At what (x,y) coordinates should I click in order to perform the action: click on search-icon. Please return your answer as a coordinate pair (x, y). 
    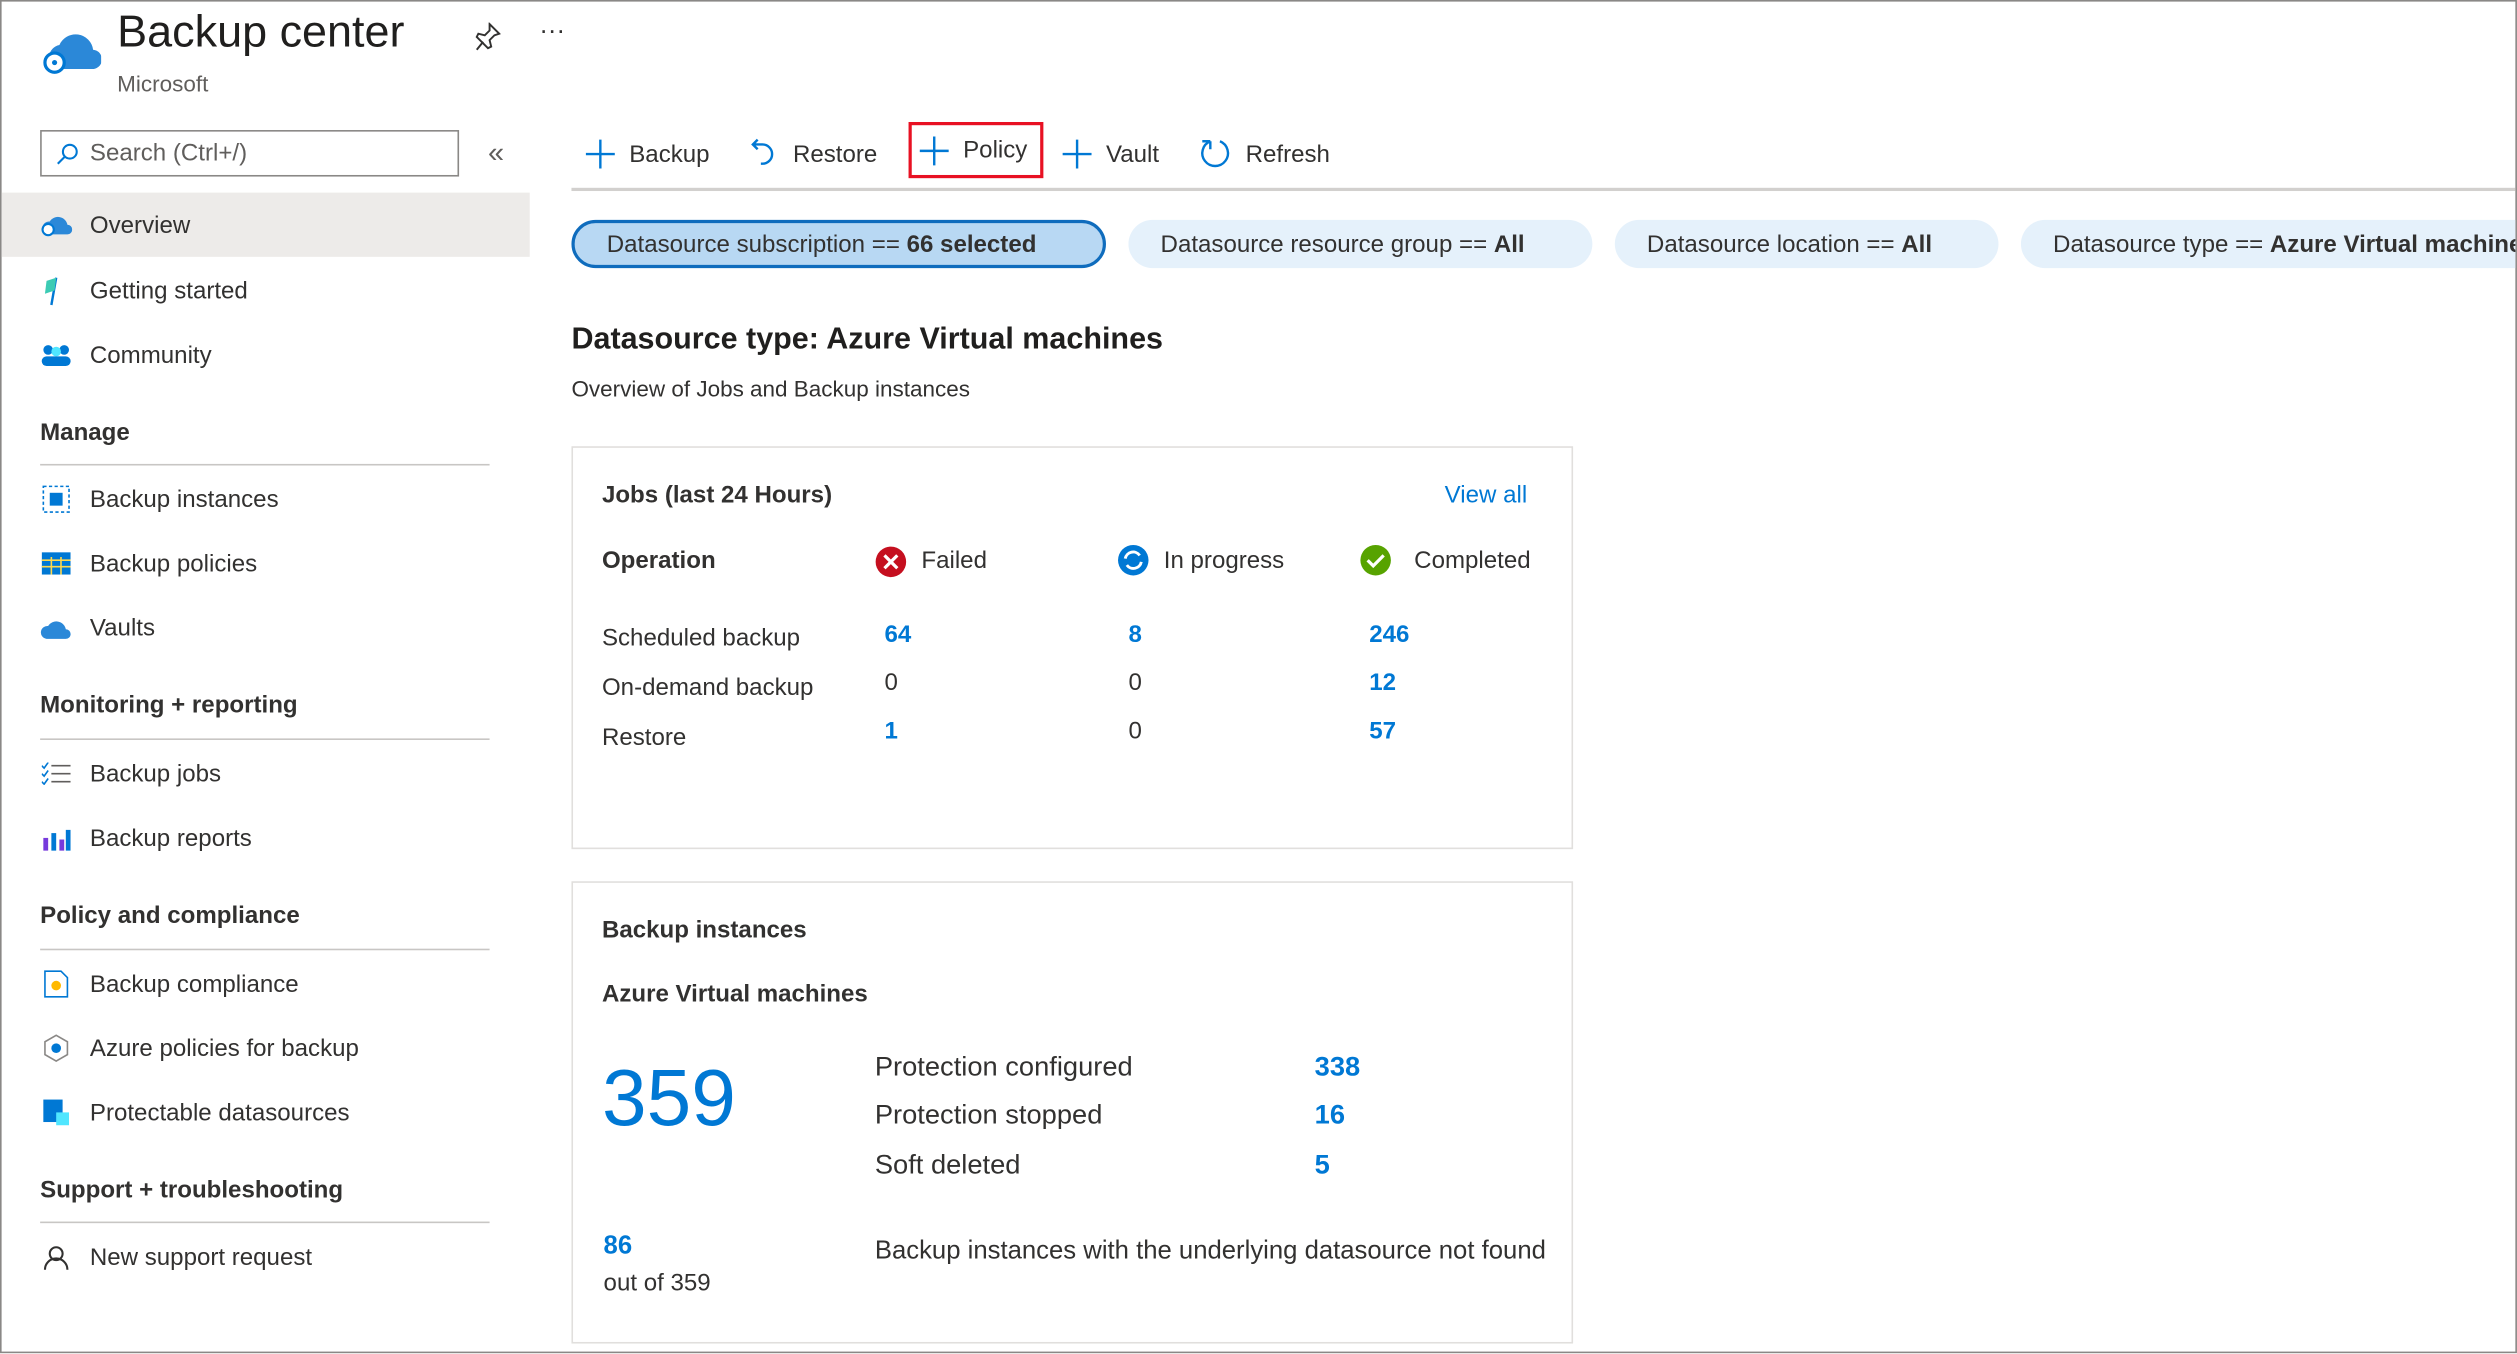
    Looking at the image, I should click on (68, 153).